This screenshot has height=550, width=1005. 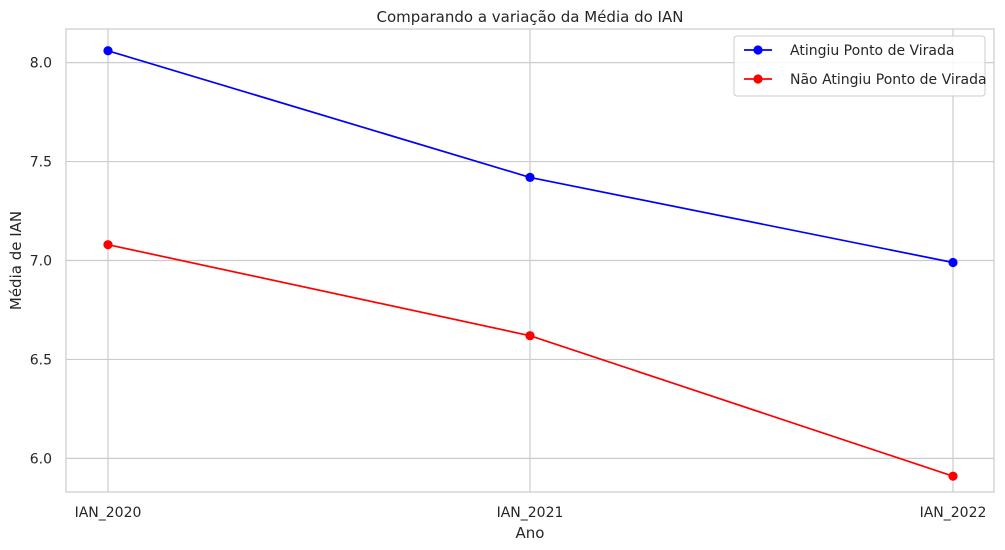 I want to click on y-tick-label: 7.0, so click(x=41, y=262).